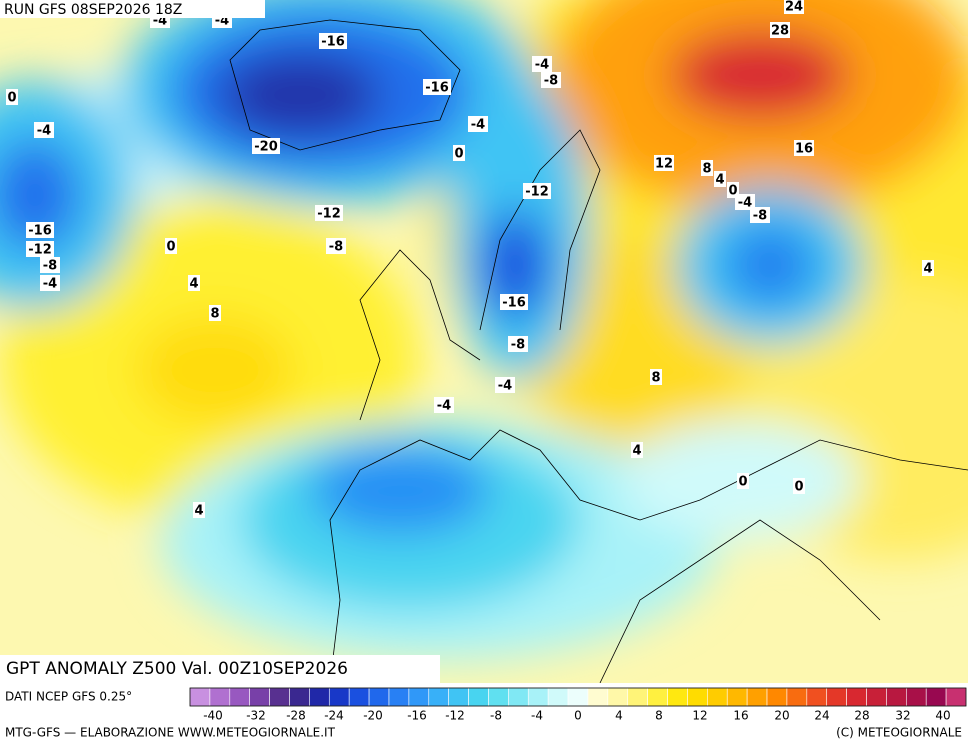  Describe the element at coordinates (781, 716) in the screenshot. I see `colorbar-tick-label: 20` at that location.